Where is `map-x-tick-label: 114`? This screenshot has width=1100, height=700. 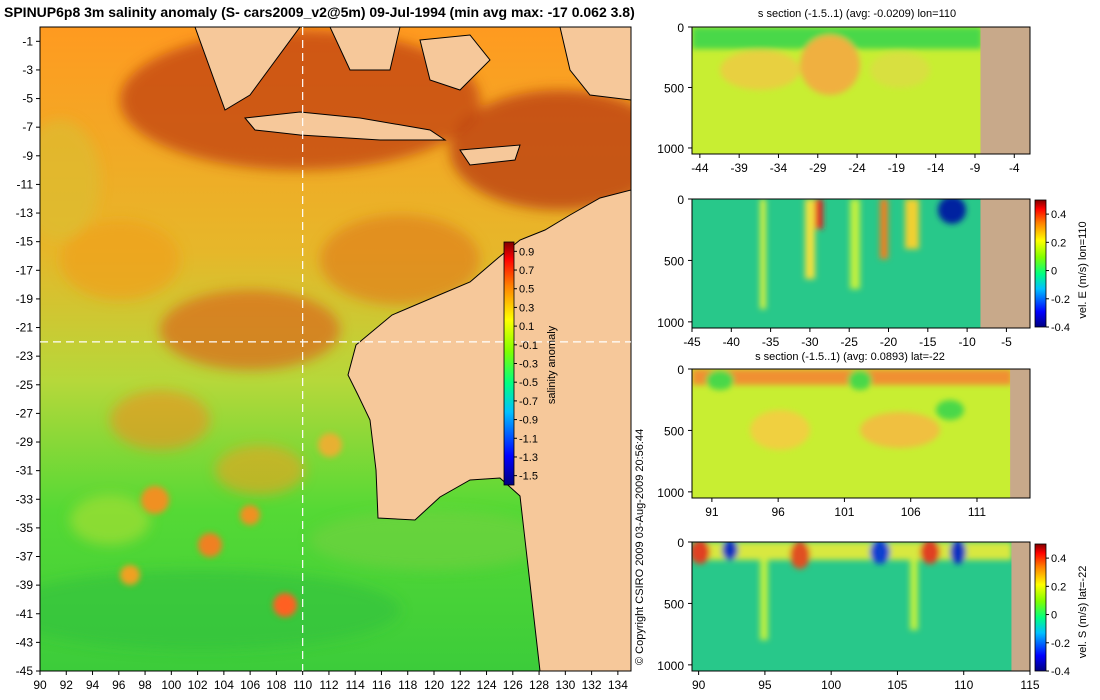
map-x-tick-label: 114 is located at coordinates (355, 685).